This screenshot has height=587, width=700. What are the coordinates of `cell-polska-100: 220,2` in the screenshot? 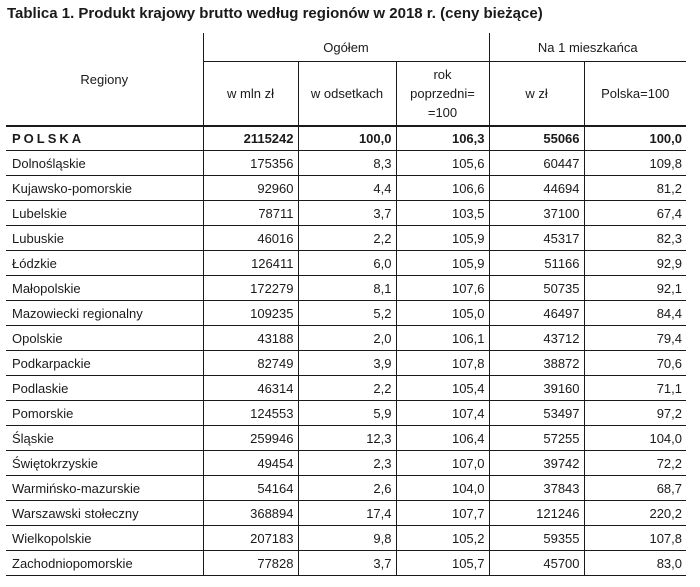 It's located at (635, 513).